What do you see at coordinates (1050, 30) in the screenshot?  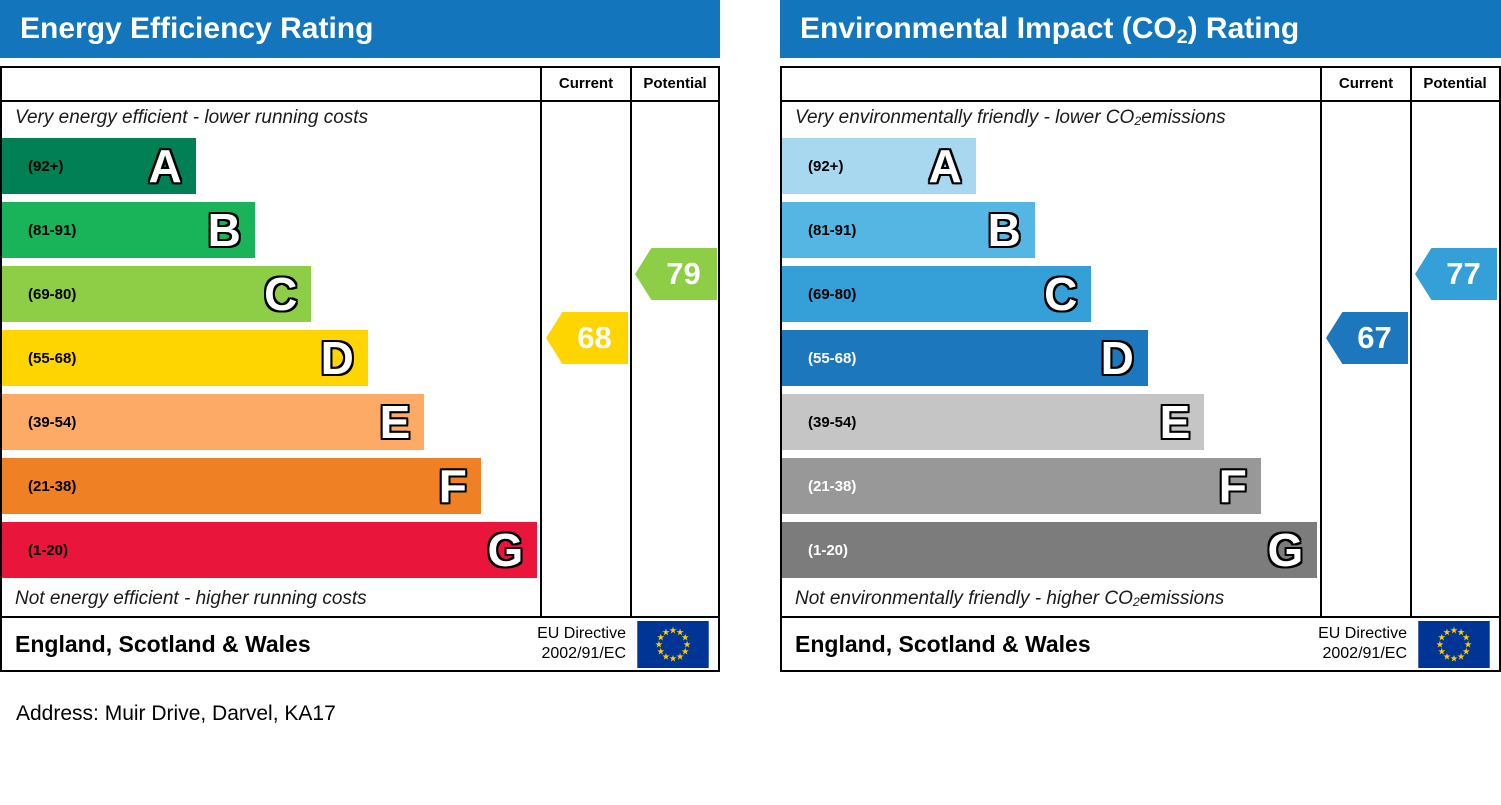 I see `chart-title: Environmental Impact (CO2) Rating` at bounding box center [1050, 30].